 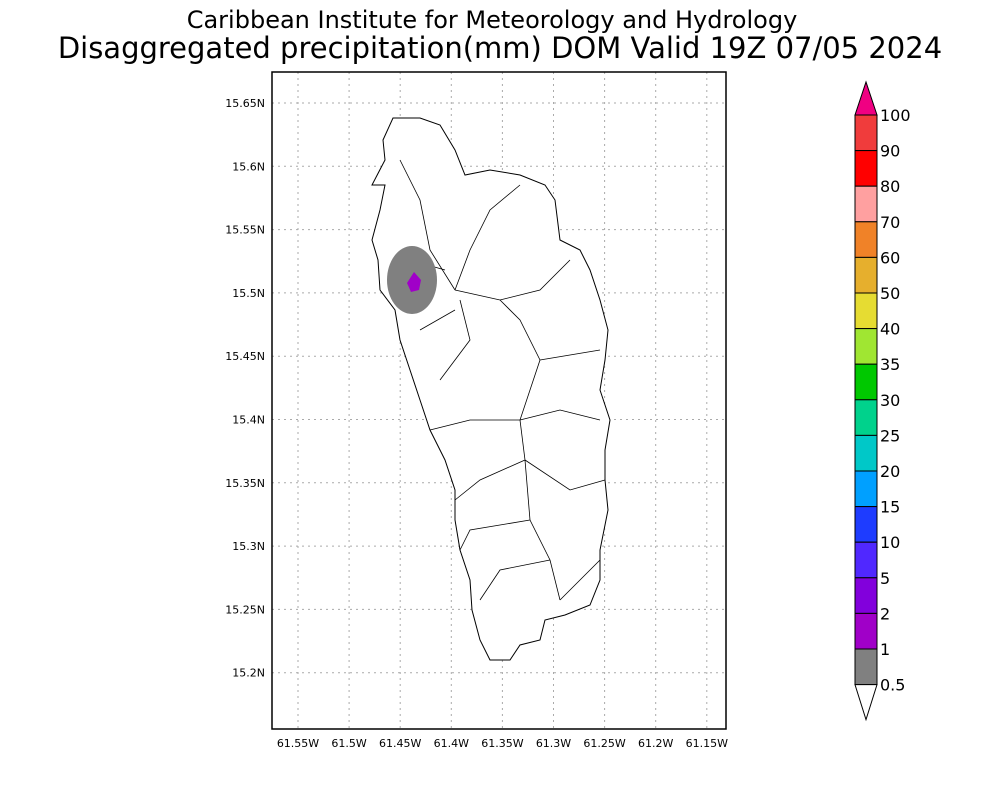 What do you see at coordinates (707, 743) in the screenshot?
I see `lon-tick-label: 61.15W` at bounding box center [707, 743].